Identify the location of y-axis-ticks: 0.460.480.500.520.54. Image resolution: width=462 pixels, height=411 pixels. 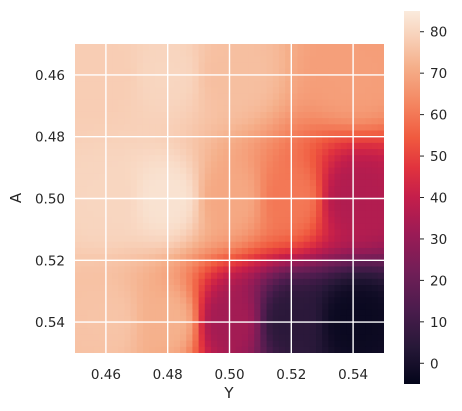
(50, 199).